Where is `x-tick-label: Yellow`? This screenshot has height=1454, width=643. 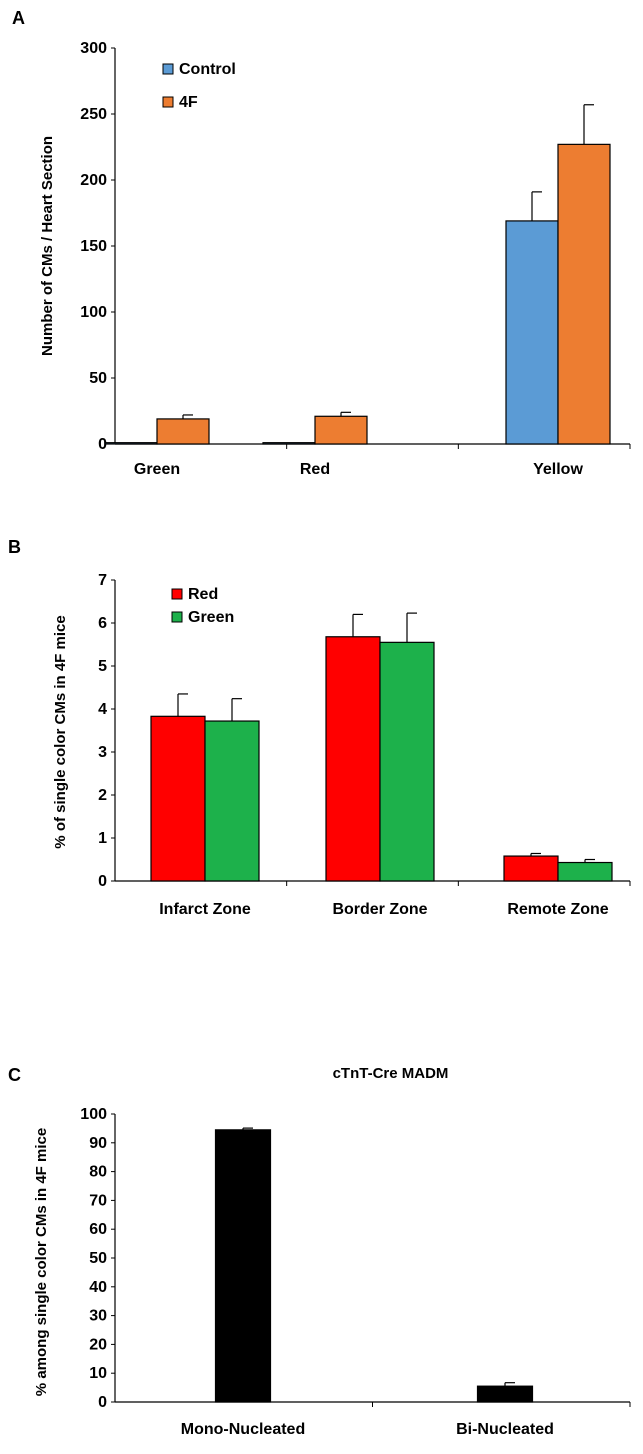 x-tick-label: Yellow is located at coordinates (558, 469).